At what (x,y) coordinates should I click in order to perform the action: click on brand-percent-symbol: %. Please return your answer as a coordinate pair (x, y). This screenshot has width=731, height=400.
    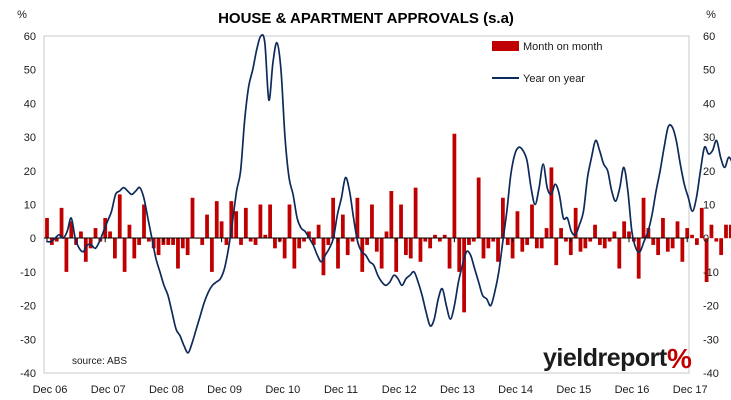
    Looking at the image, I should click on (679, 358).